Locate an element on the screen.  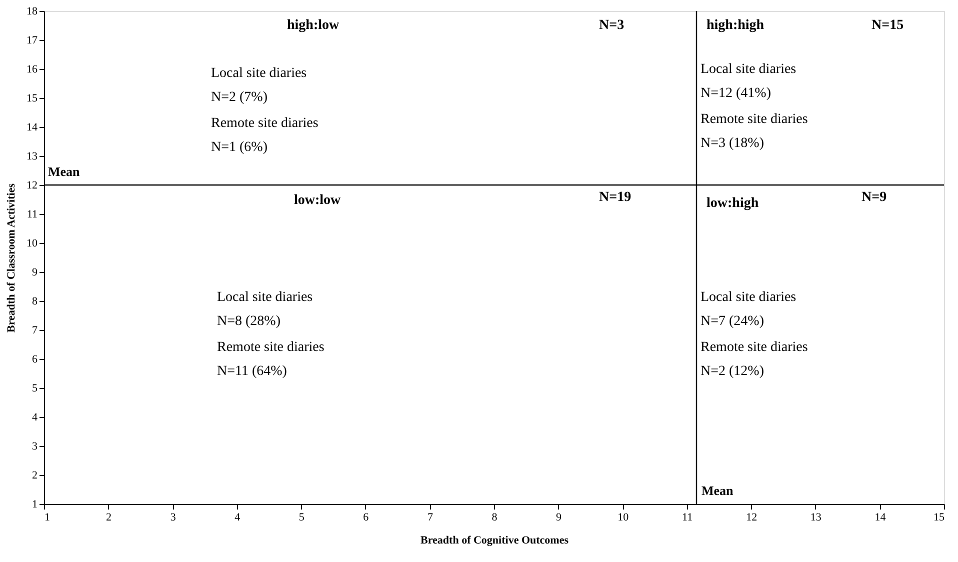
annotation: high:high is located at coordinates (735, 25).